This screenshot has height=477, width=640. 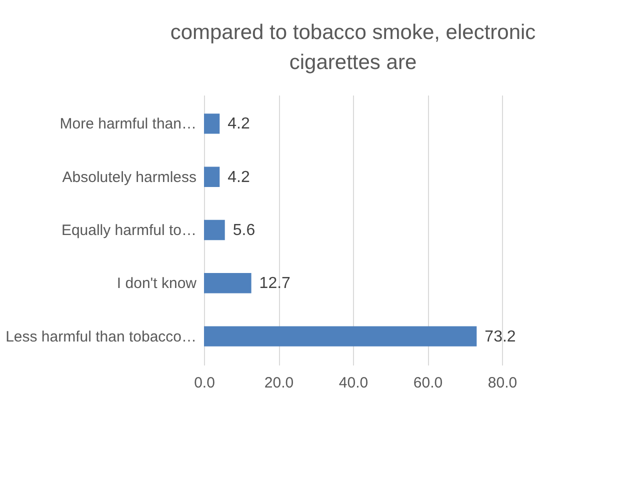 What do you see at coordinates (353, 383) in the screenshot?
I see `x-tick-label: 40.0` at bounding box center [353, 383].